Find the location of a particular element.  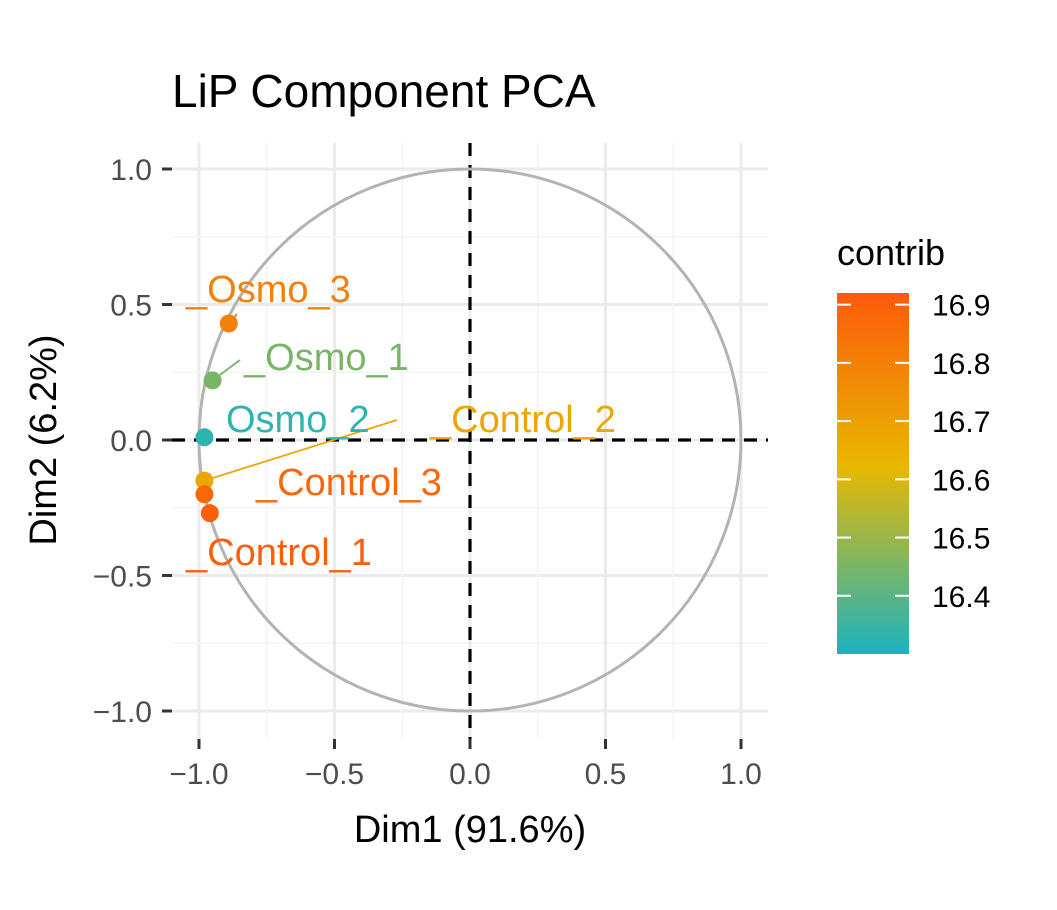

legend-tick-label: 16.8 is located at coordinates (961, 364).